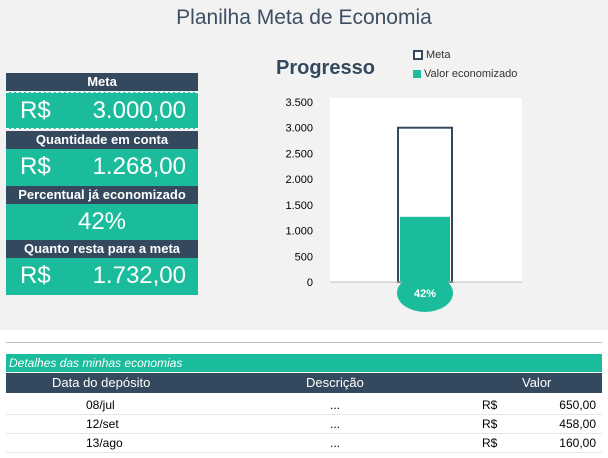 The height and width of the screenshot is (458, 608). What do you see at coordinates (304, 443) in the screenshot?
I see `table-row: 13/ago ... R$ 160,00` at bounding box center [304, 443].